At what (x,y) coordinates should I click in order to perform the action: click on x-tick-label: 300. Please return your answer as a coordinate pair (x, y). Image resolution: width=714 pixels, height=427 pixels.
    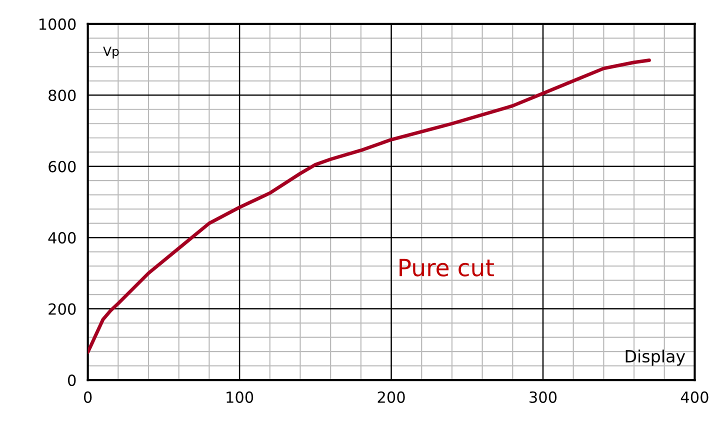
    Looking at the image, I should click on (543, 397).